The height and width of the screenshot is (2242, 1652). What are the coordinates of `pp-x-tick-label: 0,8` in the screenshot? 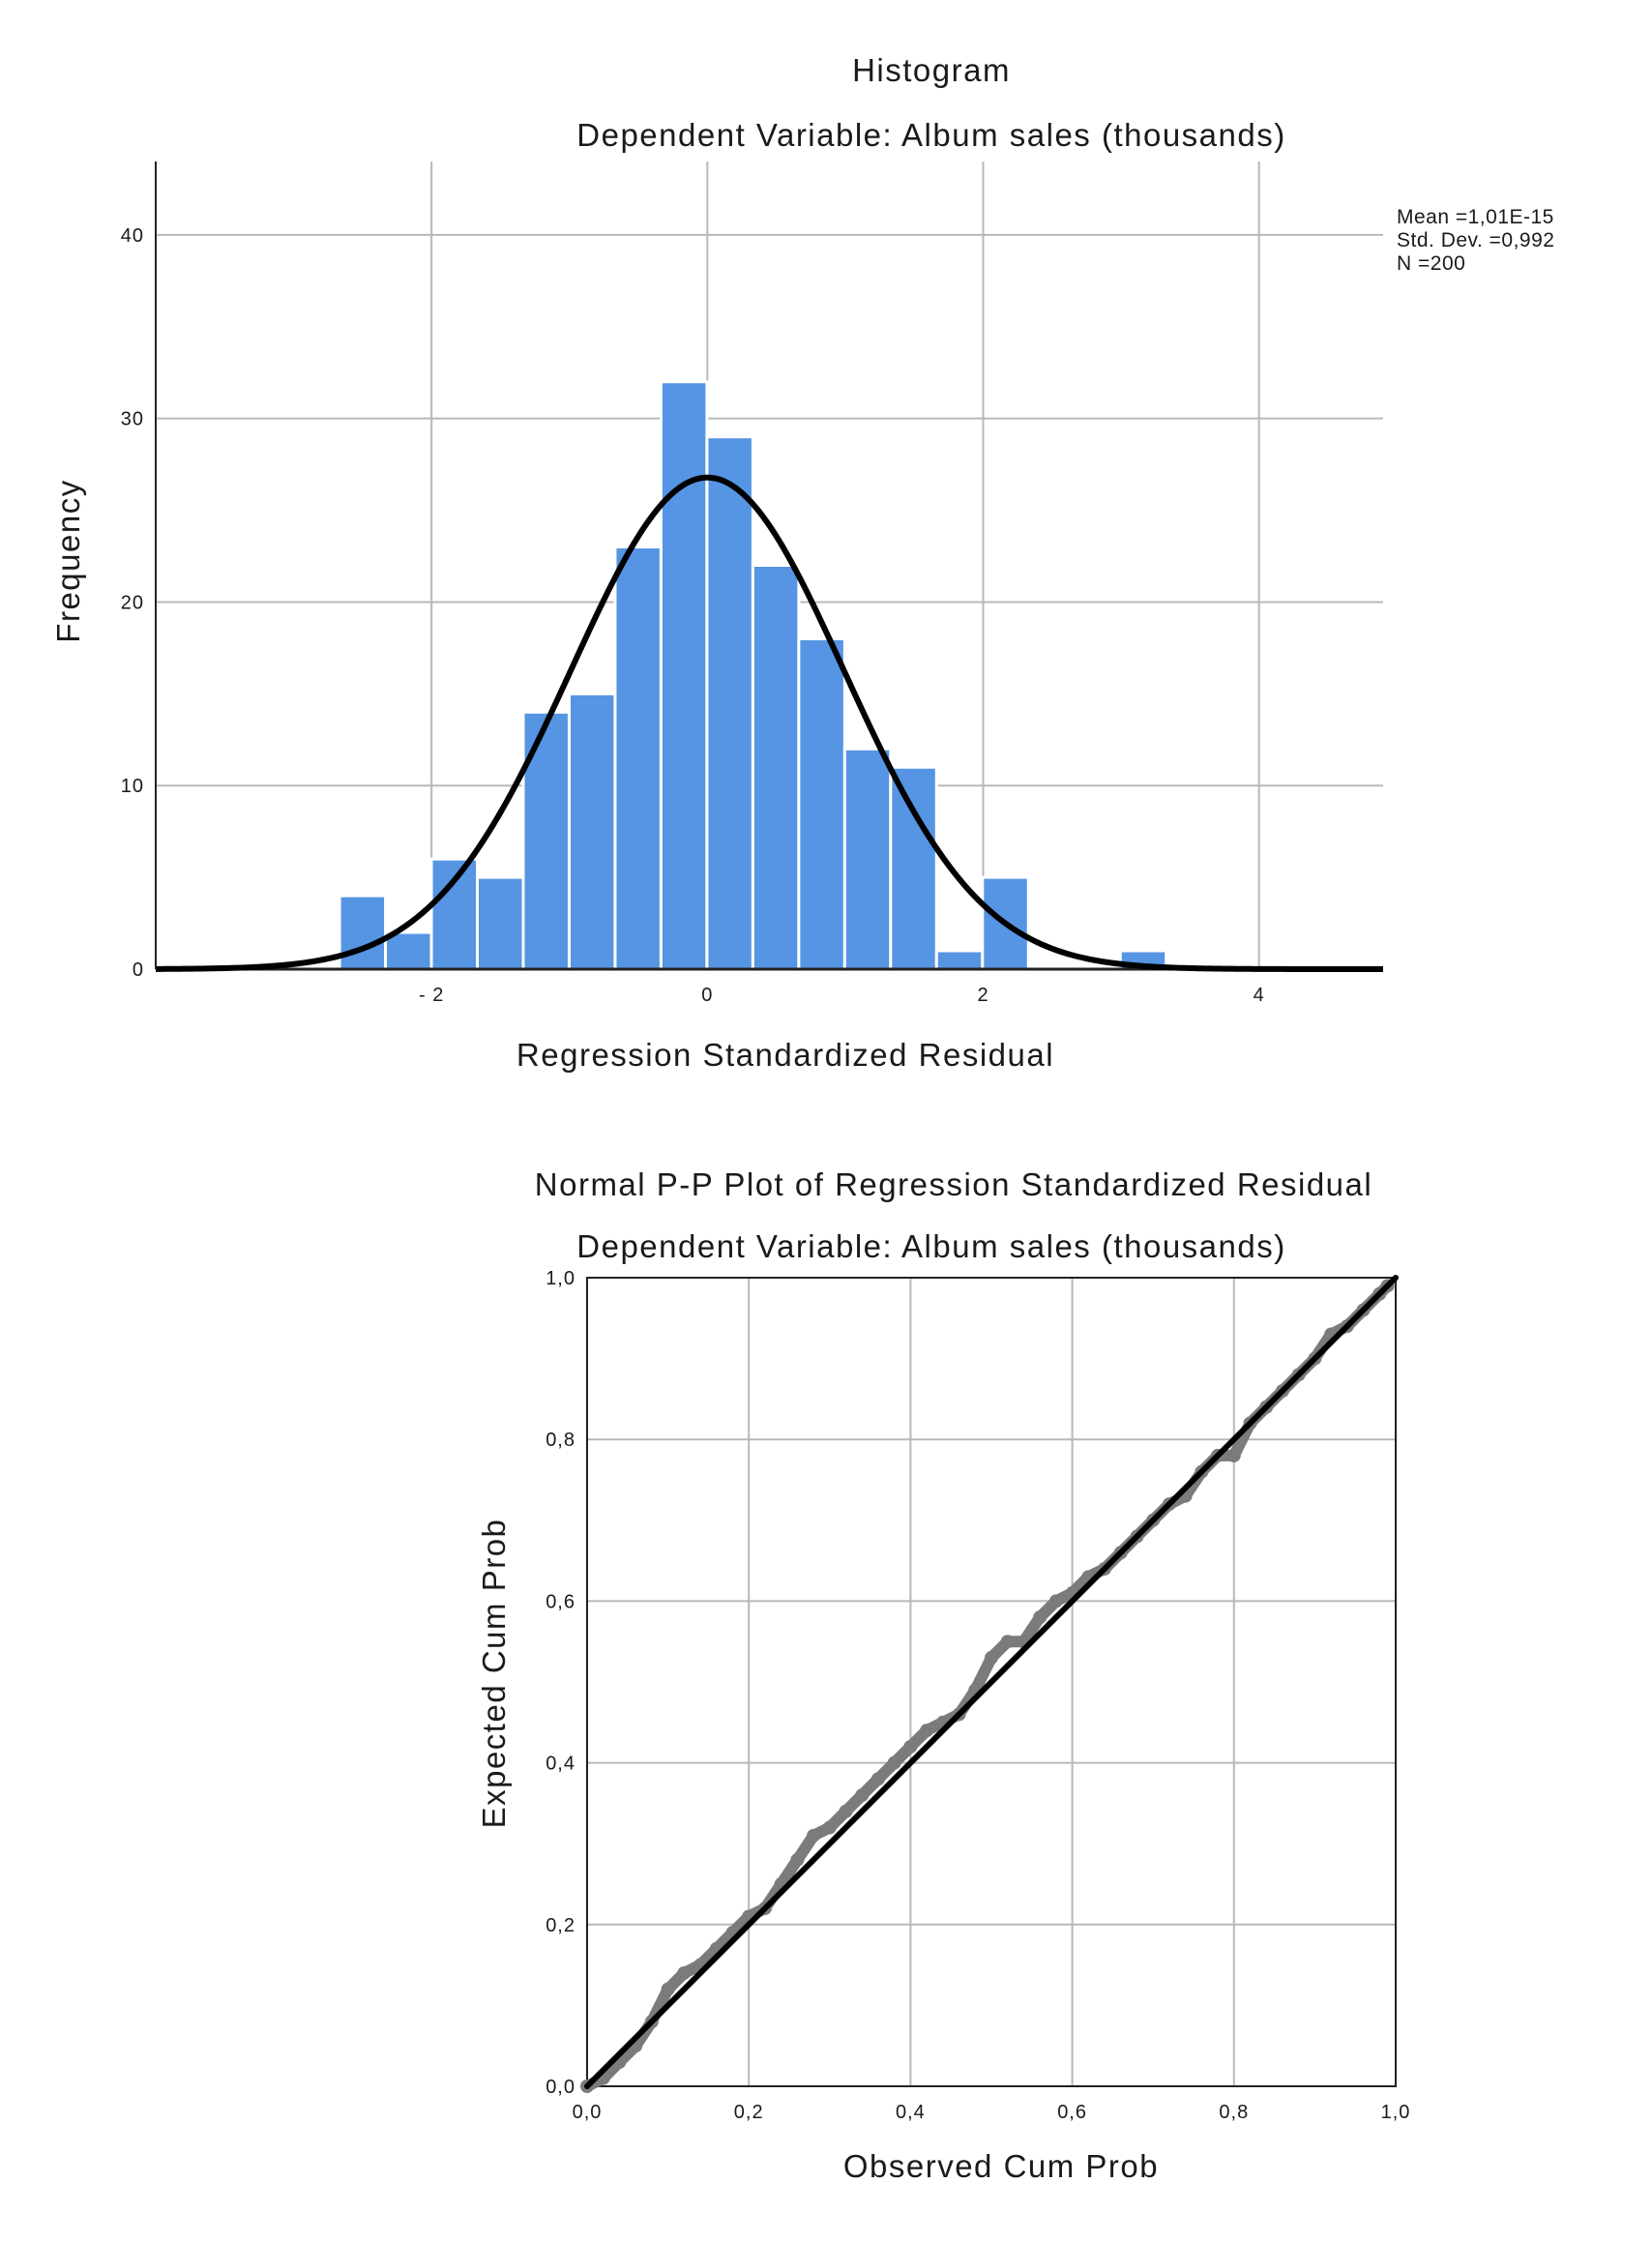 It's located at (1234, 2112).